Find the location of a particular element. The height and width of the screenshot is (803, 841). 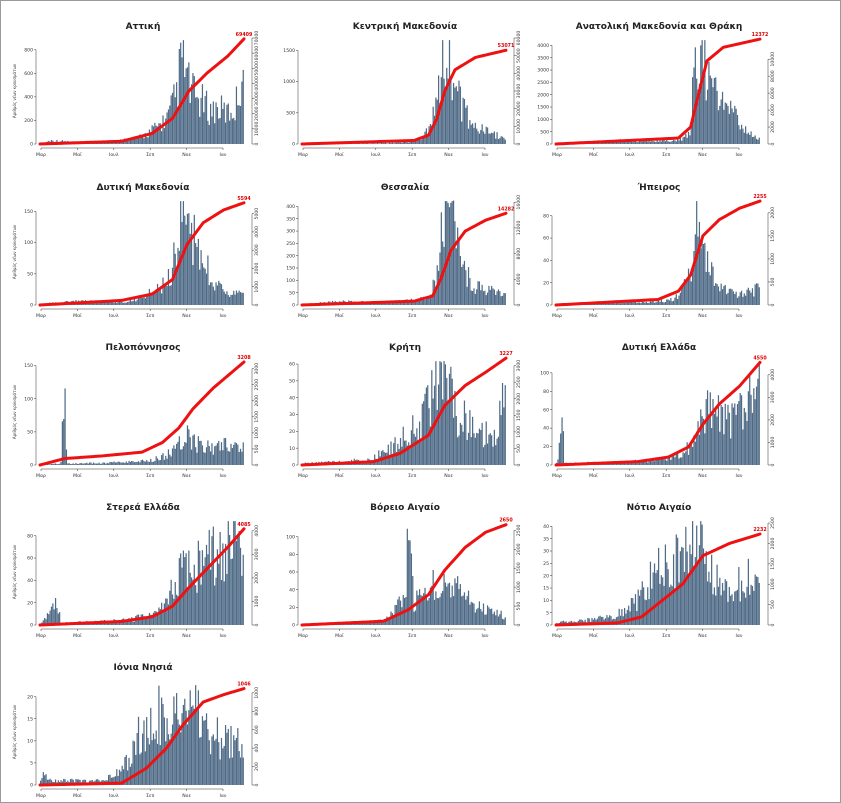

y2-tick-label: 500 is located at coordinates (773, 282).